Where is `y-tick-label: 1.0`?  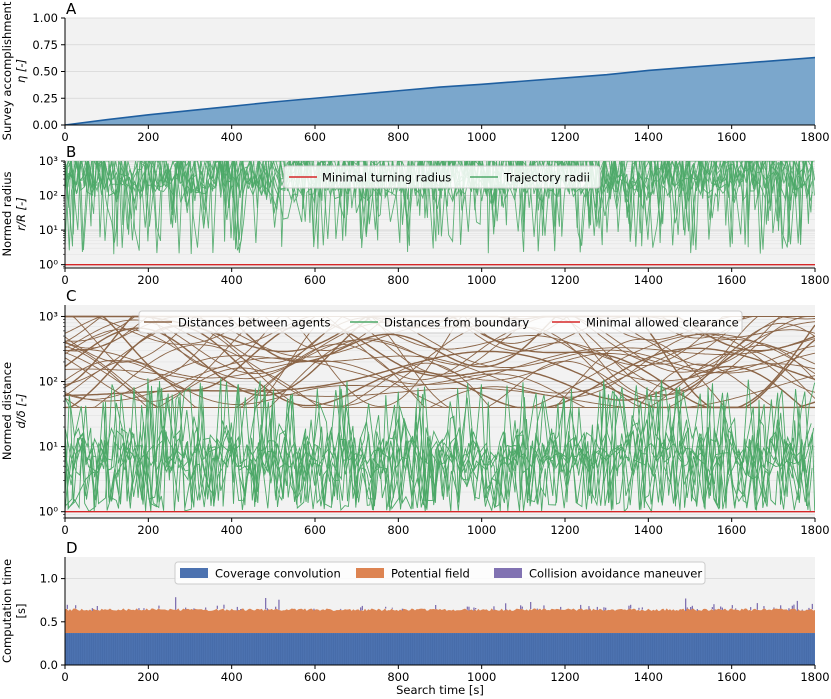 y-tick-label: 1.0 is located at coordinates (49, 579).